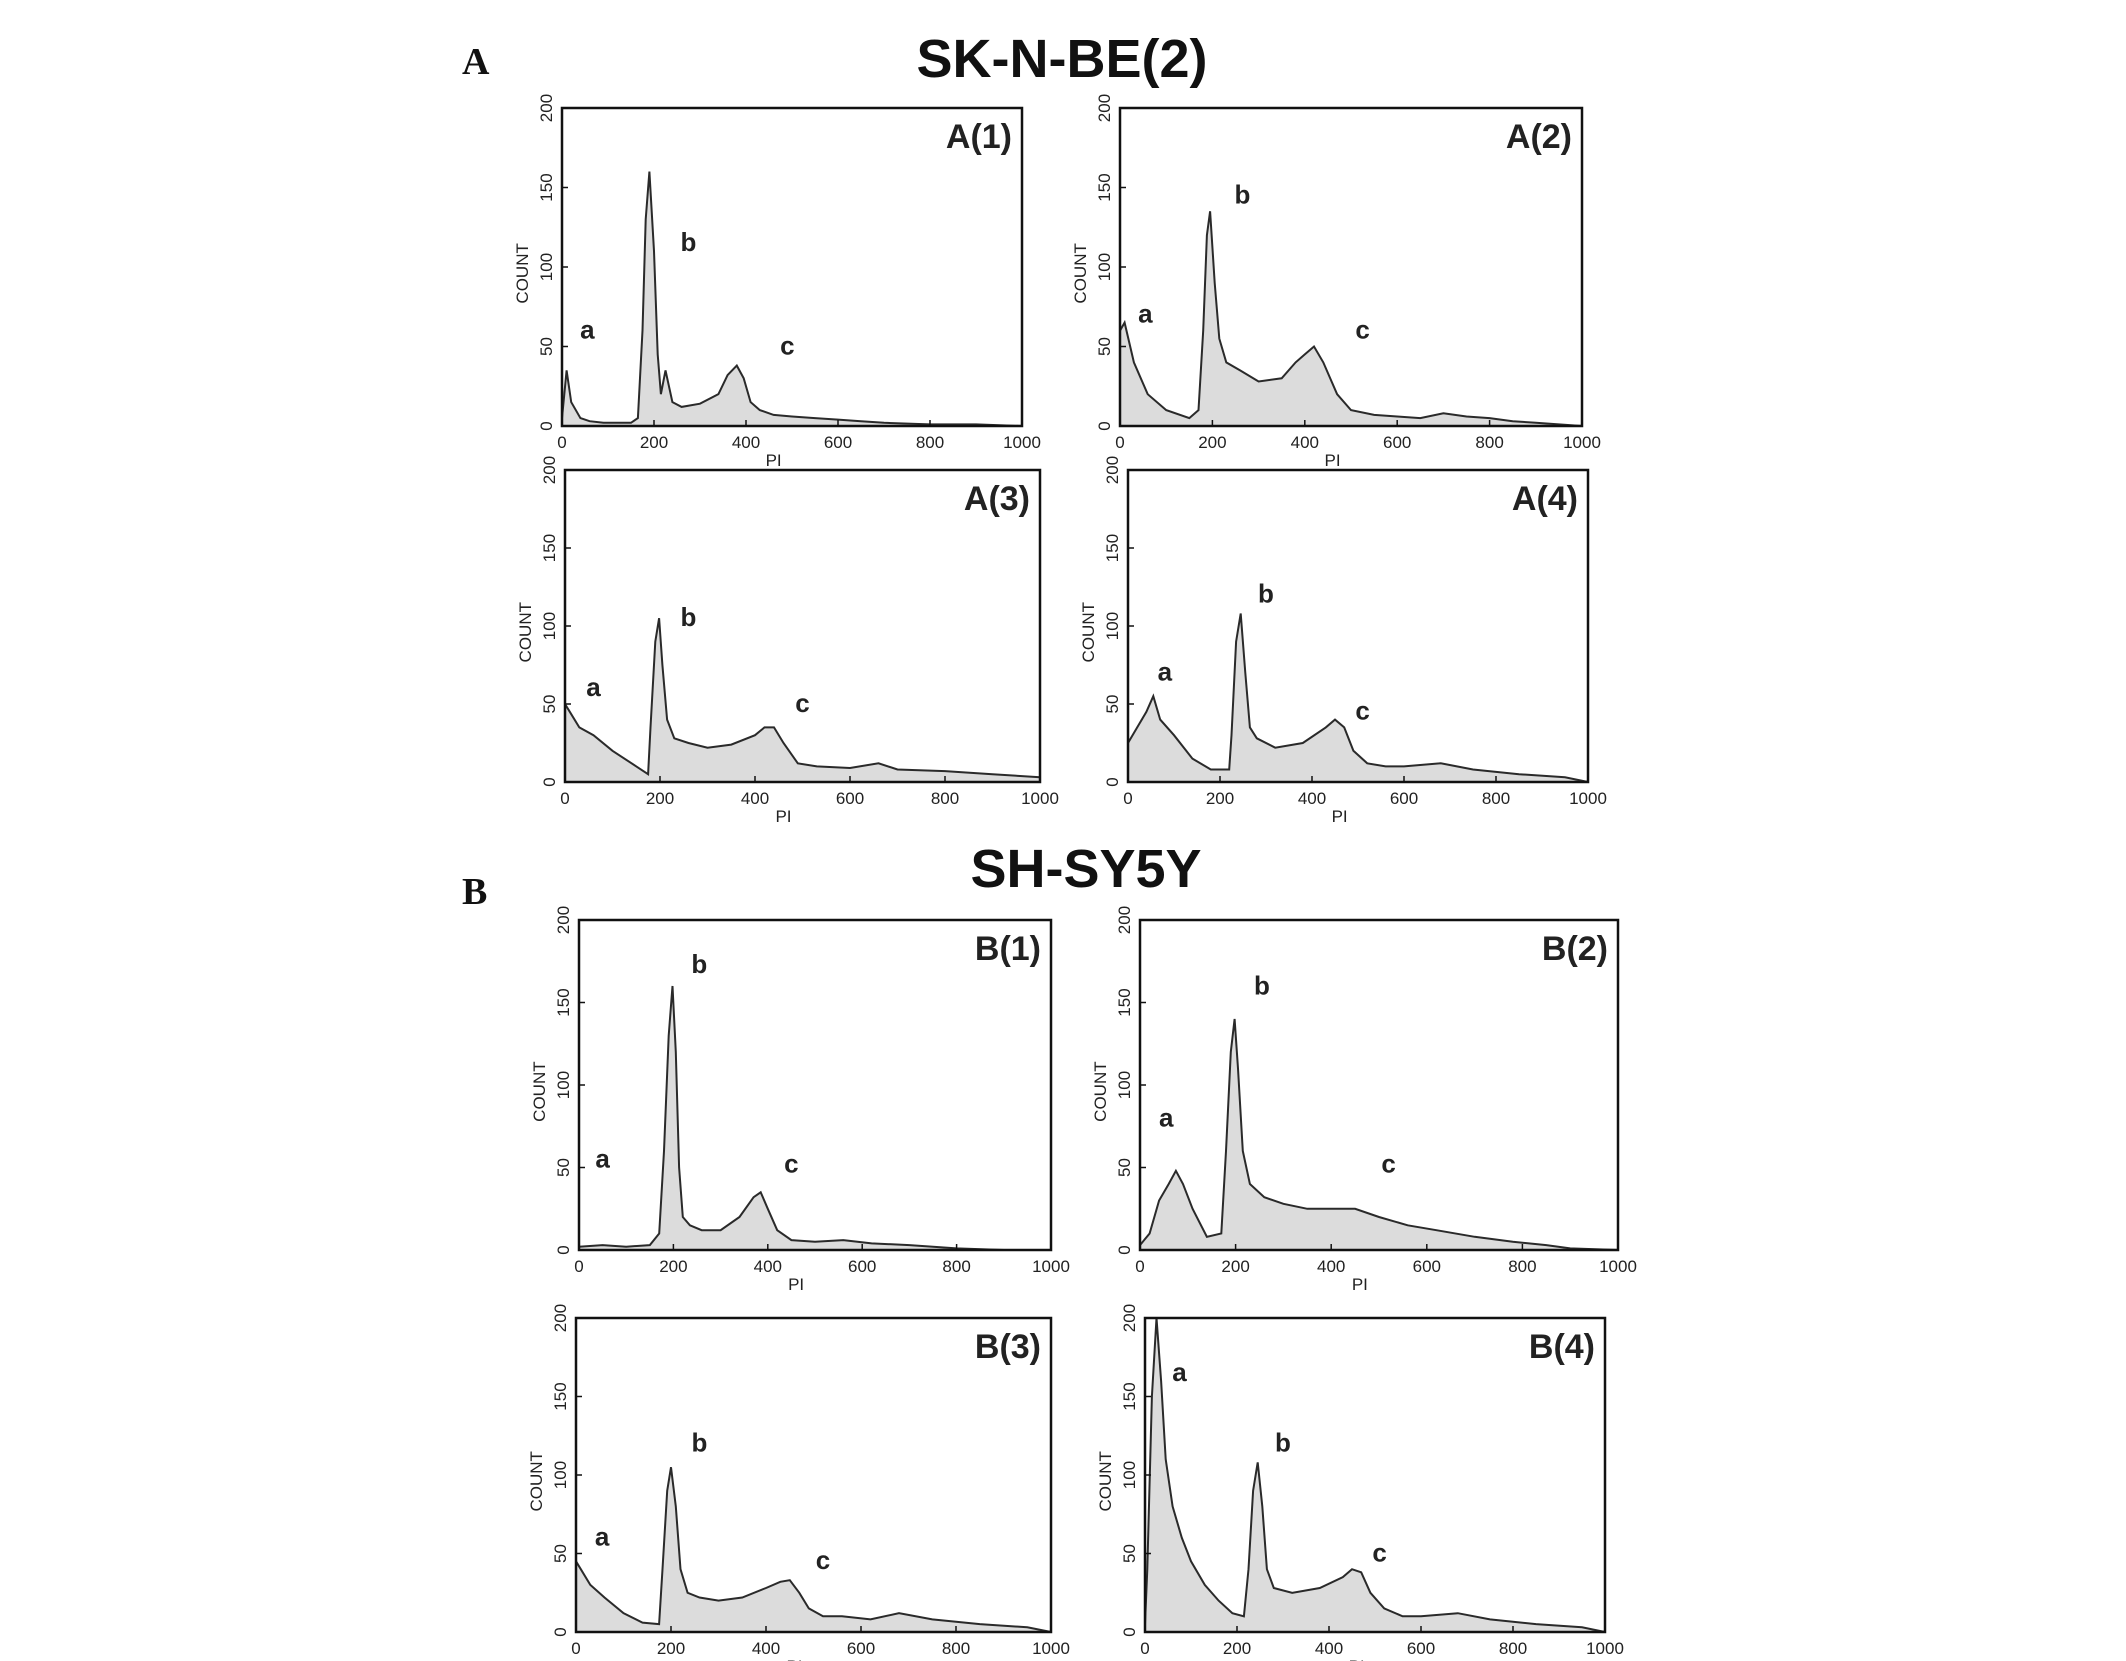 The width and height of the screenshot is (2126, 1661). Describe the element at coordinates (997, 499) in the screenshot. I see `panel-label: A(3)` at that location.